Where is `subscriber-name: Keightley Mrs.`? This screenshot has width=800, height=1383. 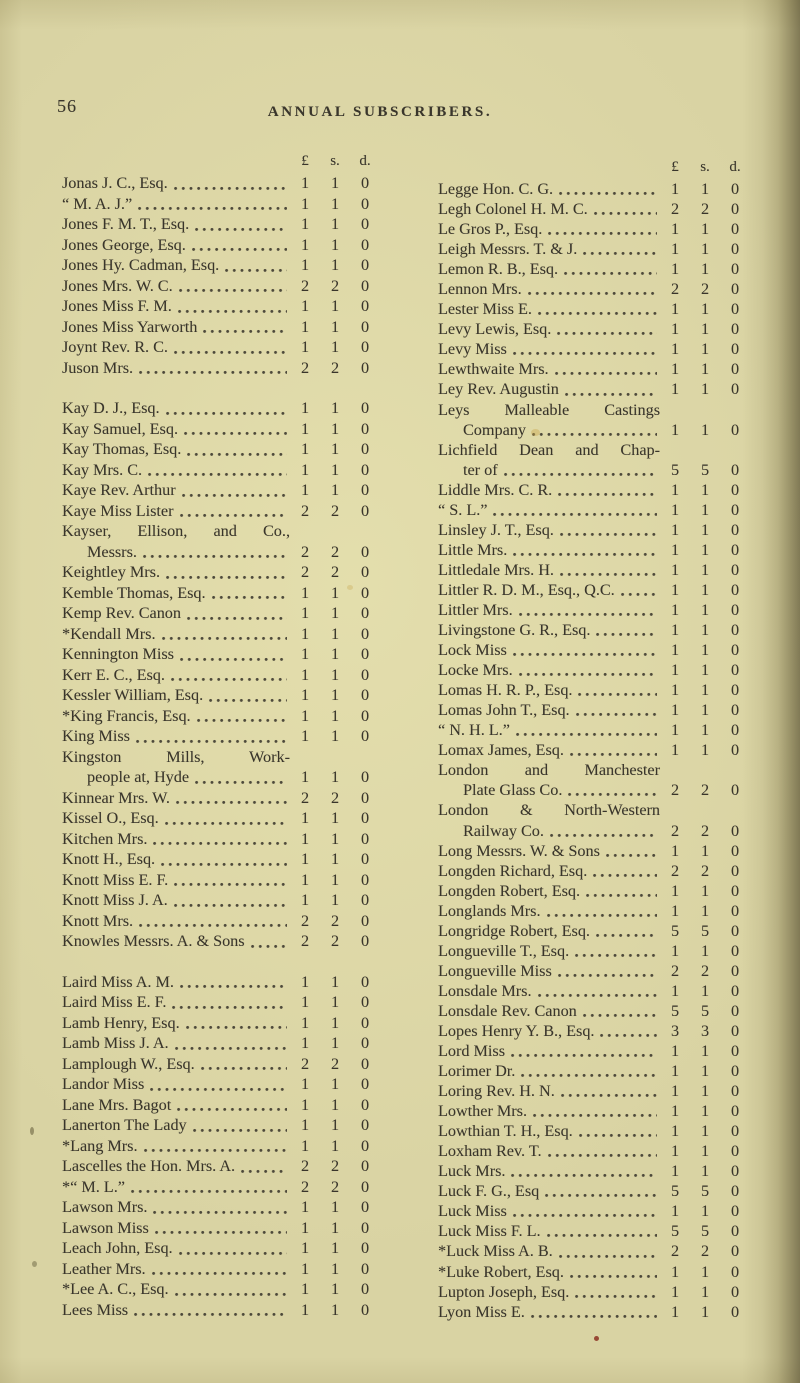
subscriber-name: Keightley Mrs. is located at coordinates (111, 572).